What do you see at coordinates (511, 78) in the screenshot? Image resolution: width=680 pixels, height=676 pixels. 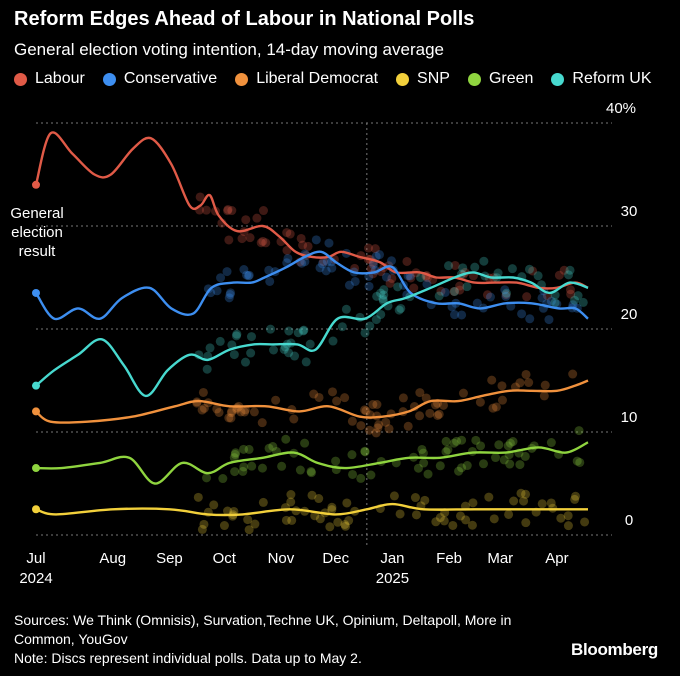 I see `legend-label-green: Green` at bounding box center [511, 78].